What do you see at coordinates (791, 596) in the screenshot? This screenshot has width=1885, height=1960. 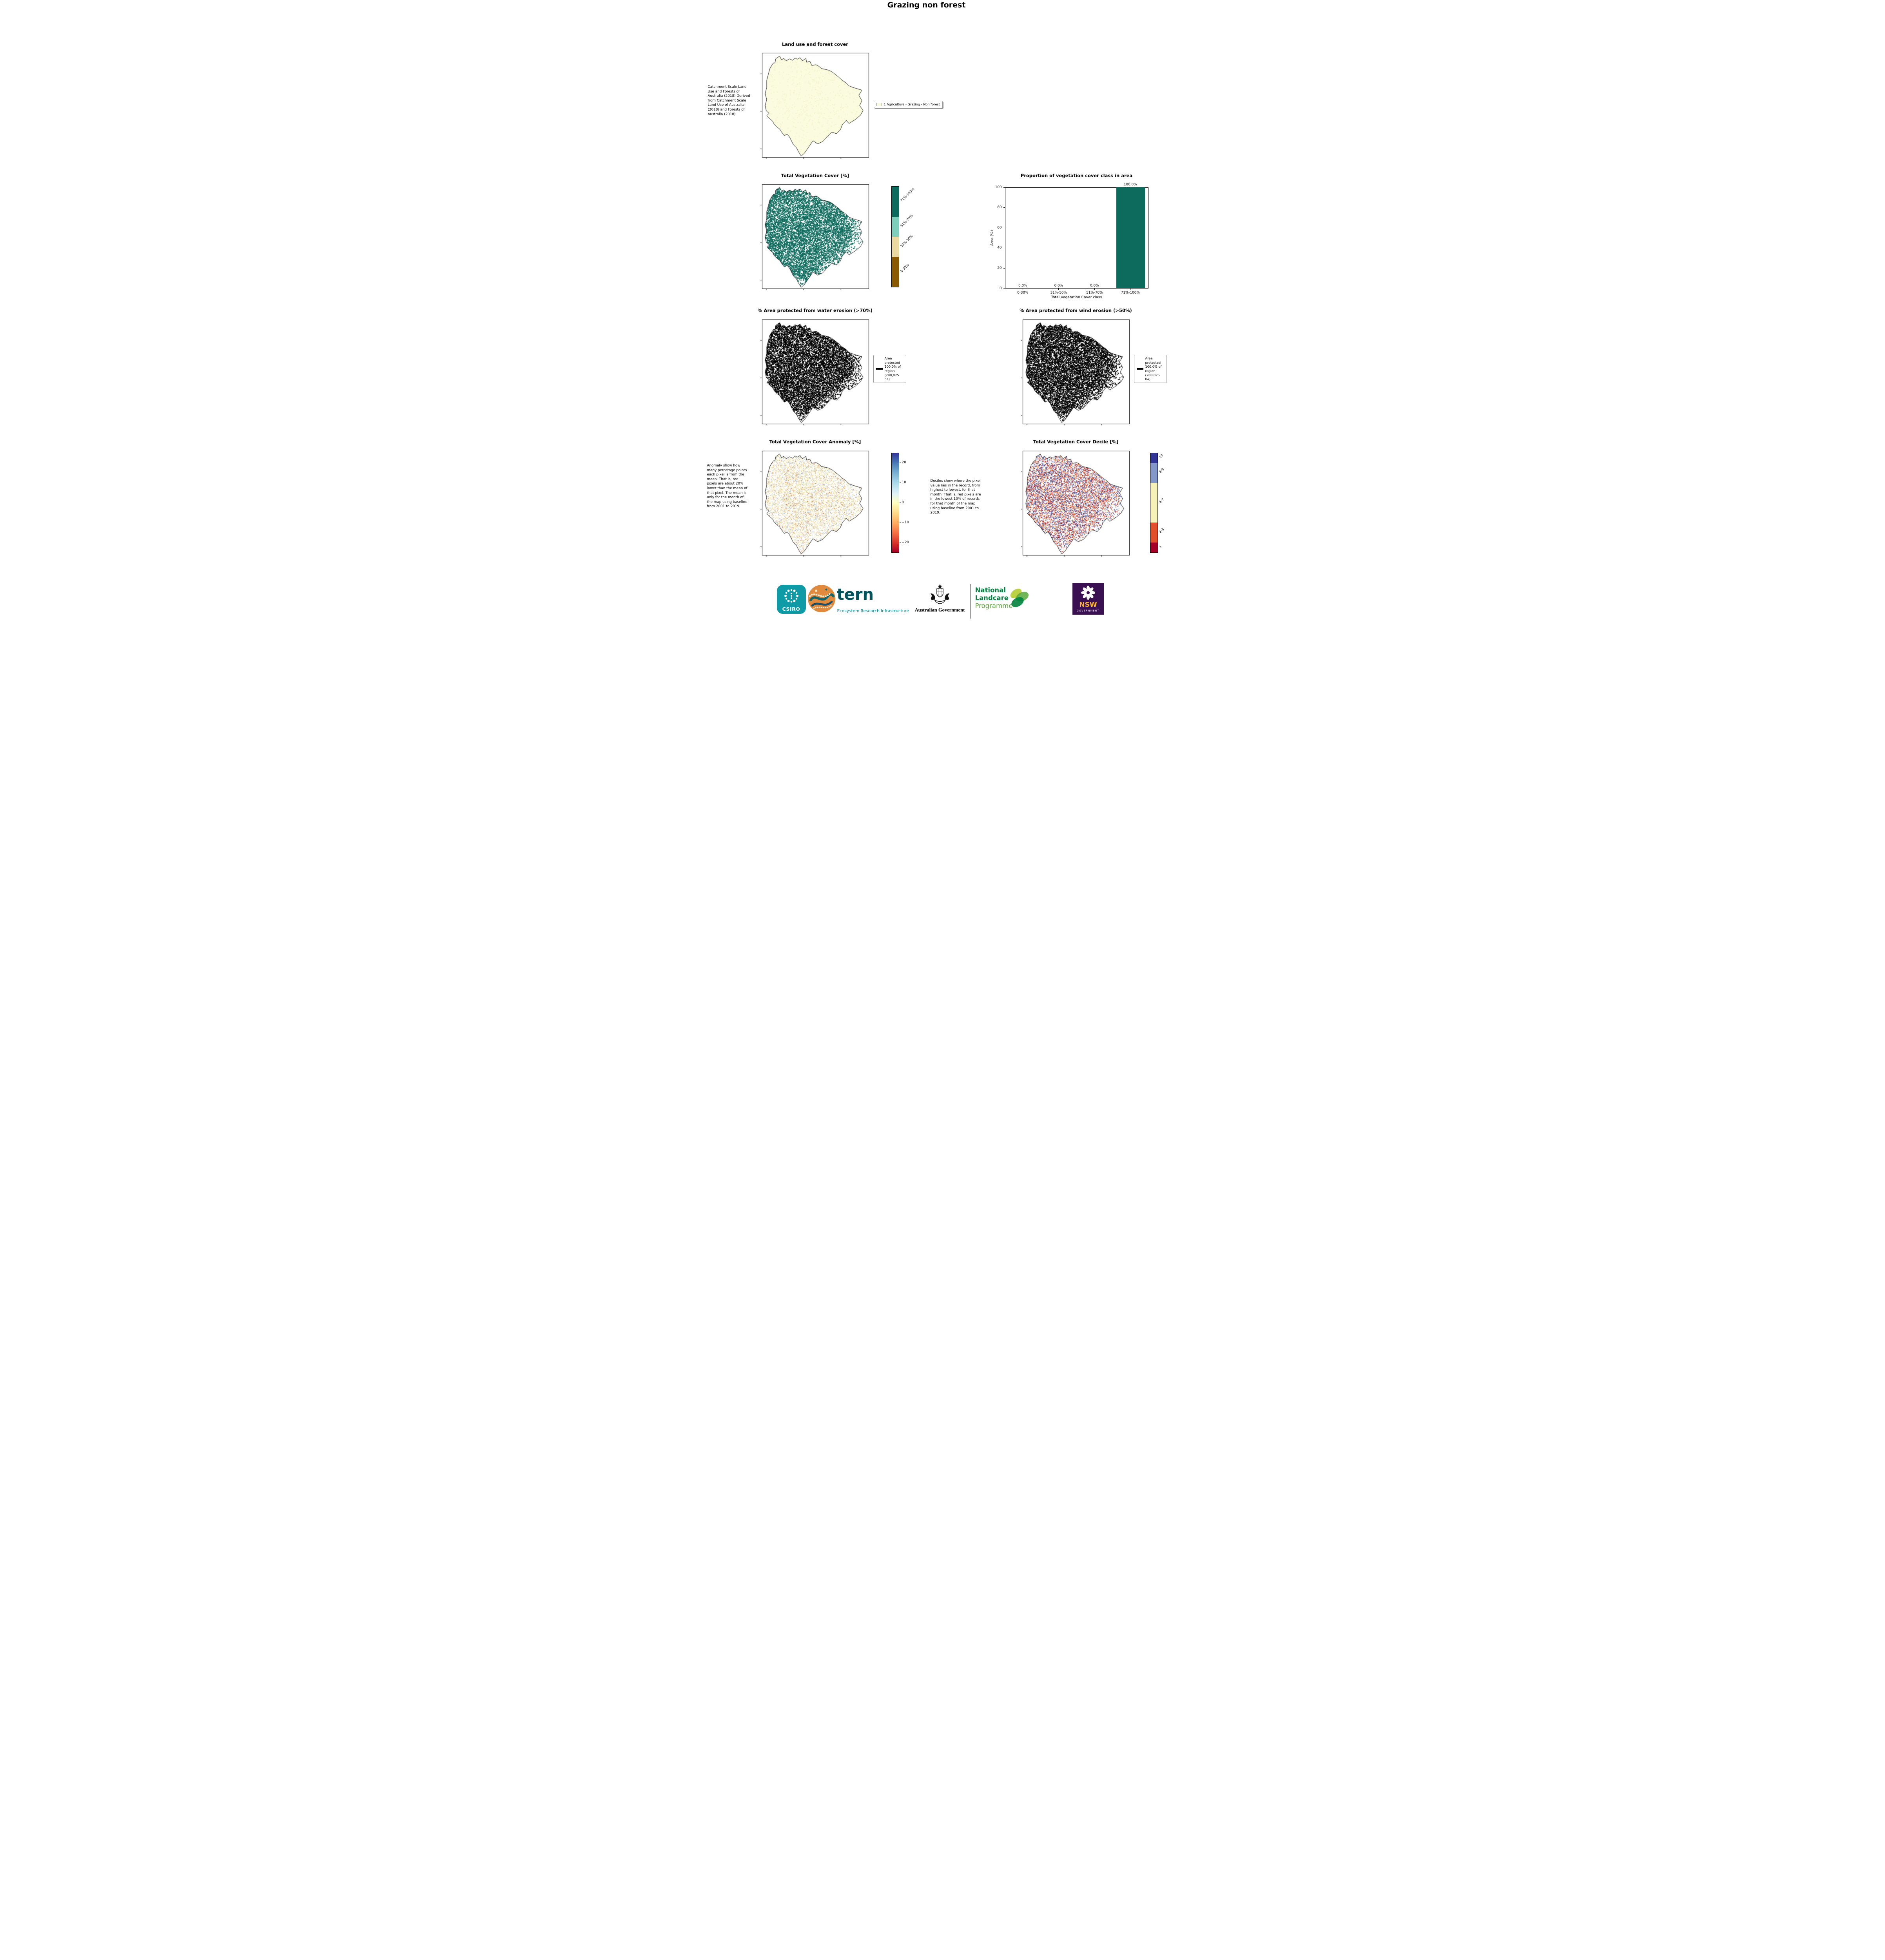 I see `csiro-dots-icon` at bounding box center [791, 596].